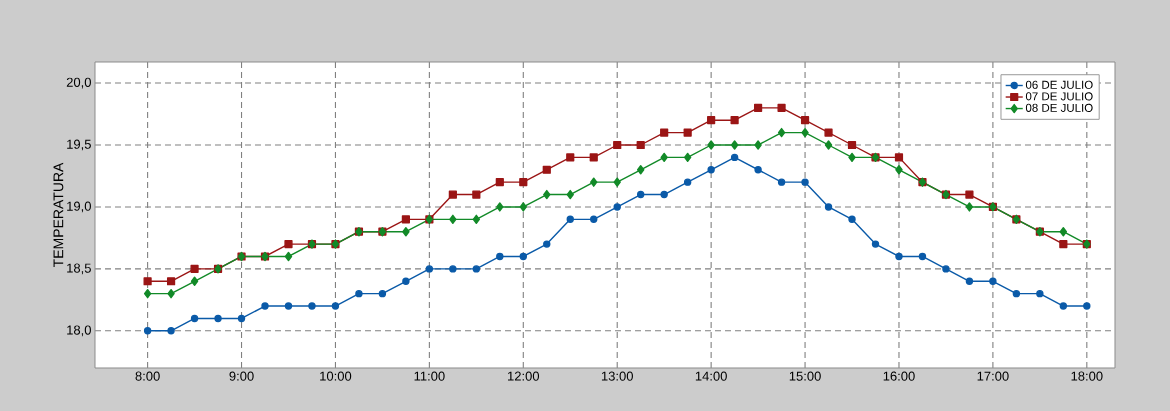 The width and height of the screenshot is (1170, 411). Describe the element at coordinates (79, 269) in the screenshot. I see `y-tick-label: 18,5` at that location.